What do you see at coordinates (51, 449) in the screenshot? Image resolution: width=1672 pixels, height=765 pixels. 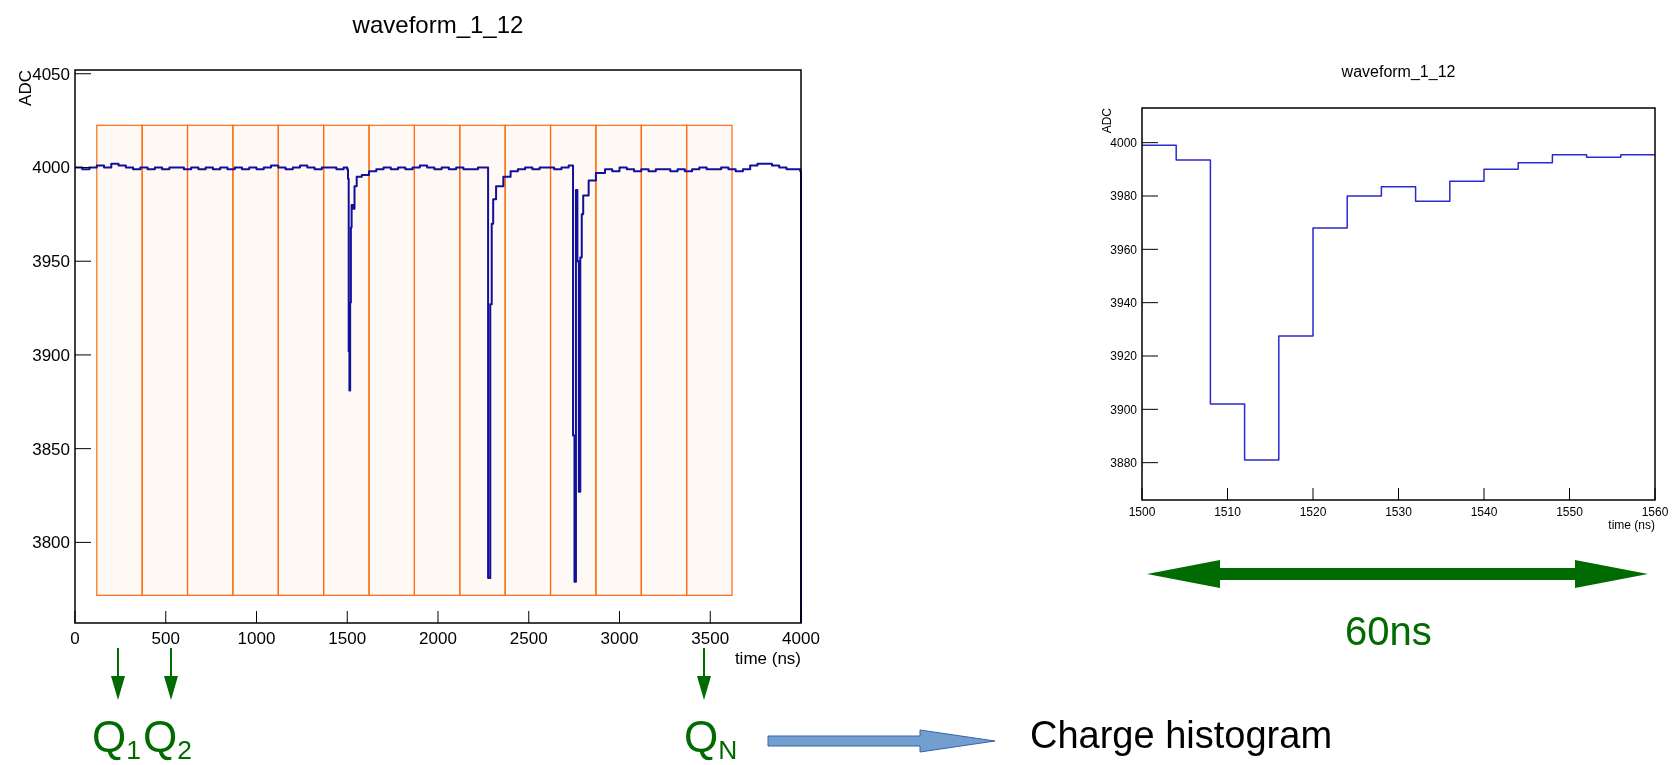 I see `y-tick-label: 3850` at bounding box center [51, 449].